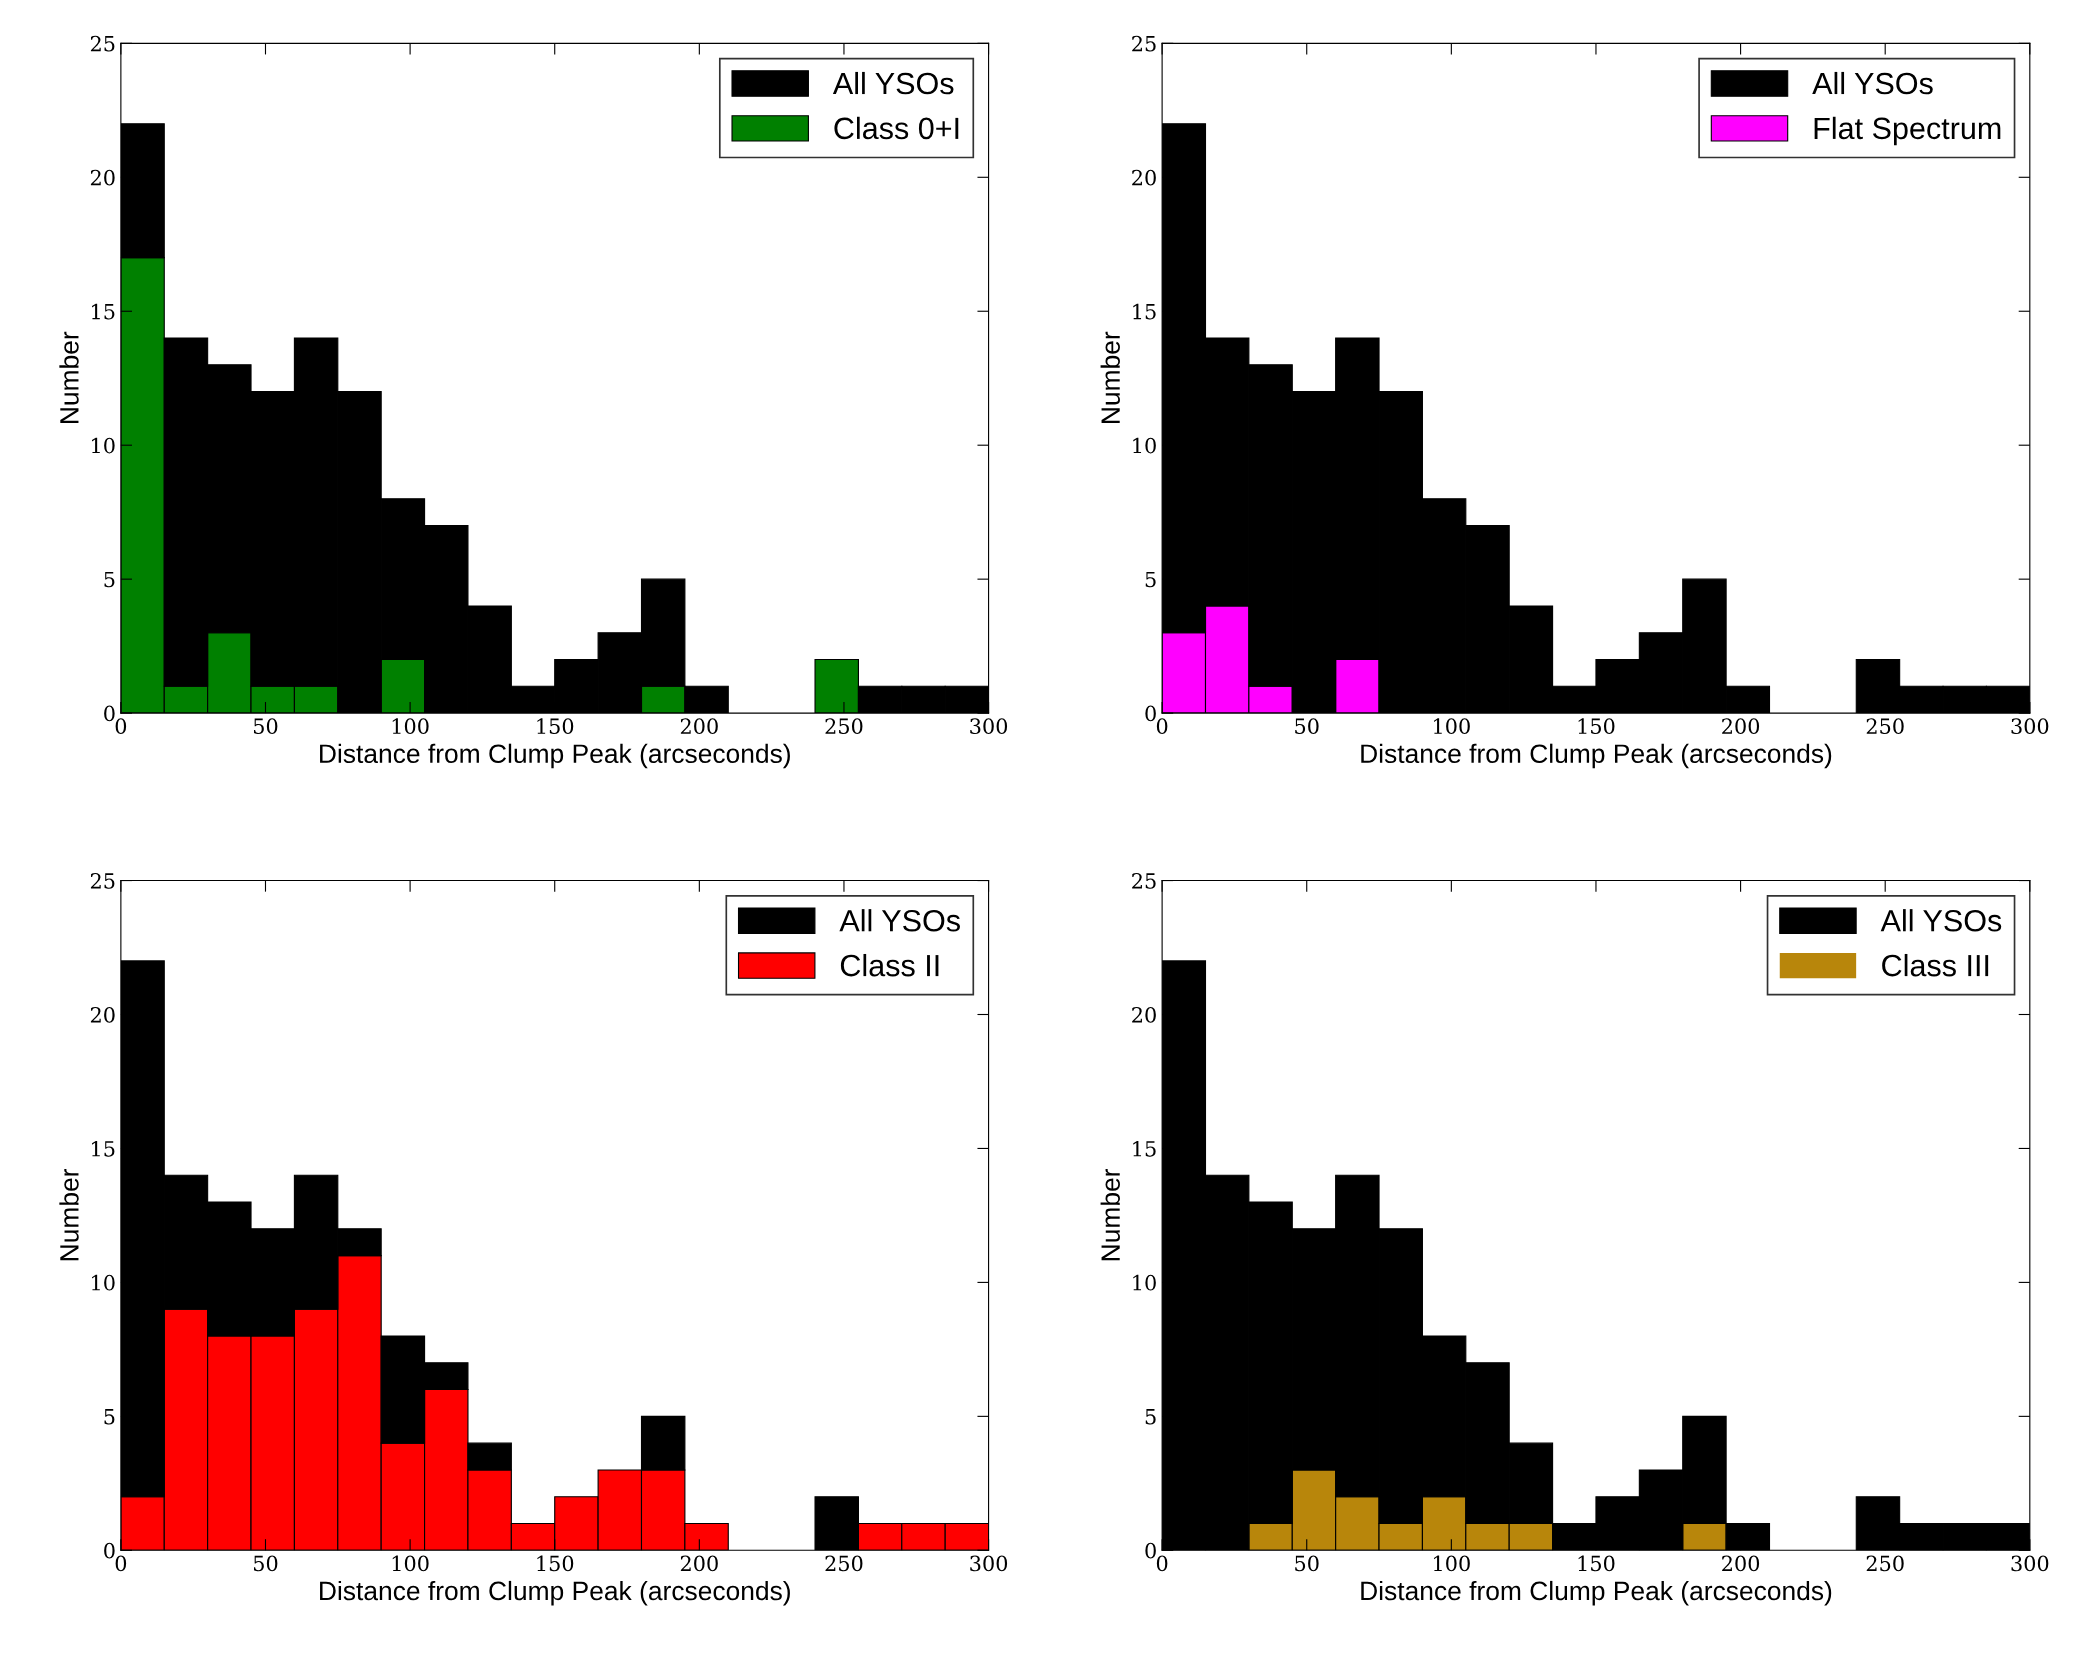 The width and height of the screenshot is (2084, 1667). I want to click on legend-label: Flat Spectrum, so click(1907, 131).